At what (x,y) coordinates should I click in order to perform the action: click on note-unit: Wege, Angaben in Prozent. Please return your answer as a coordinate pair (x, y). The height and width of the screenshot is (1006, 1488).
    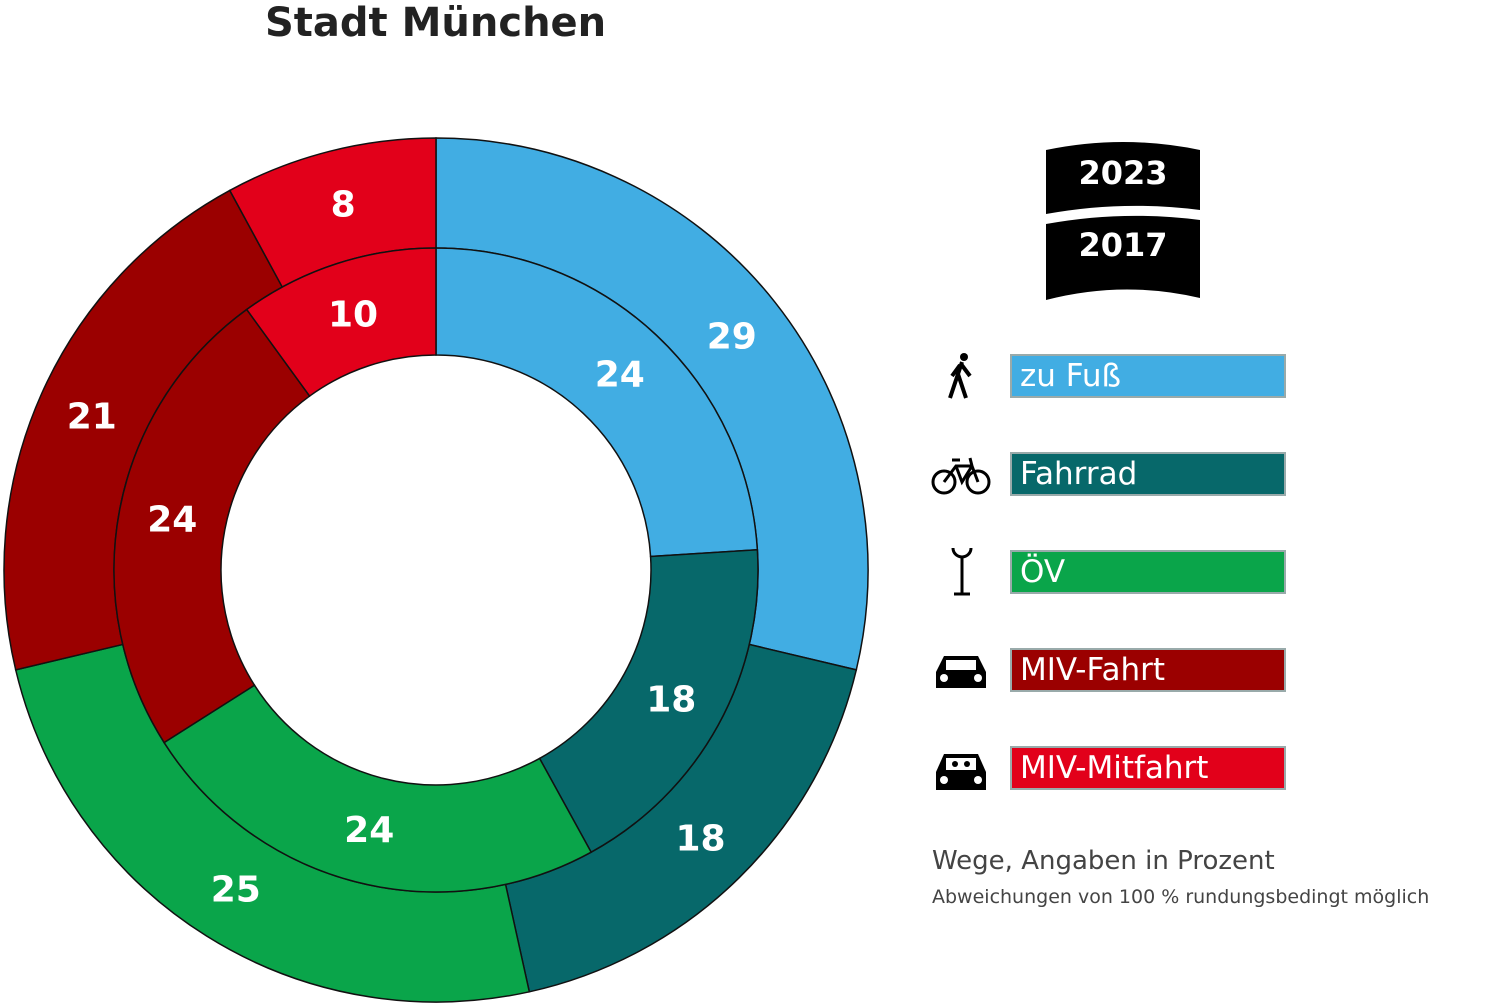
    Looking at the image, I should click on (1103, 861).